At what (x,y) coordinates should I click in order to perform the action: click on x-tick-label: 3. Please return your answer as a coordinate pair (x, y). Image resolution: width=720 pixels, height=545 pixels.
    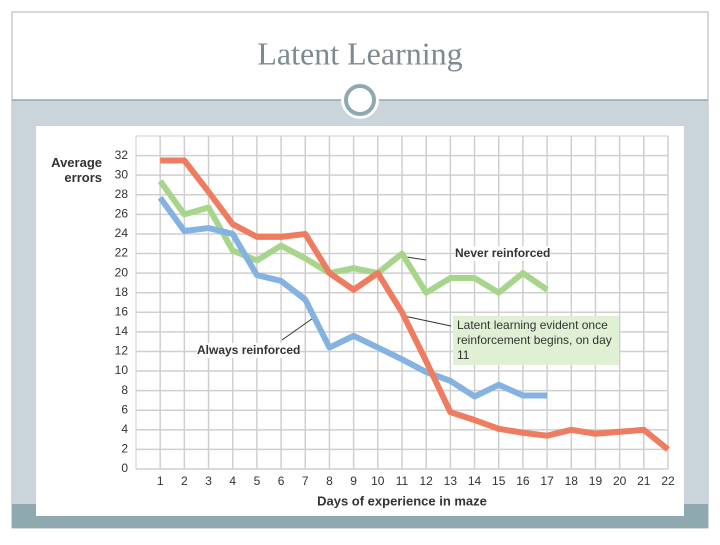
    Looking at the image, I should click on (208, 481).